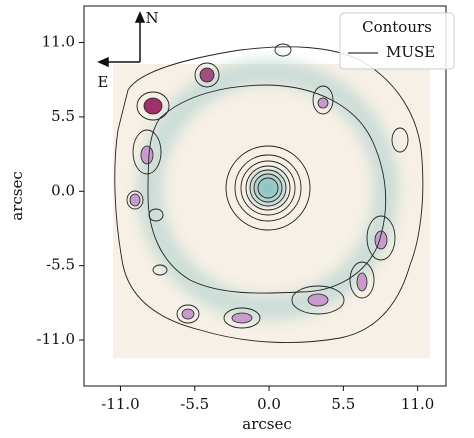 This screenshot has height=438, width=474. What do you see at coordinates (121, 39) in the screenshot?
I see `compass` at bounding box center [121, 39].